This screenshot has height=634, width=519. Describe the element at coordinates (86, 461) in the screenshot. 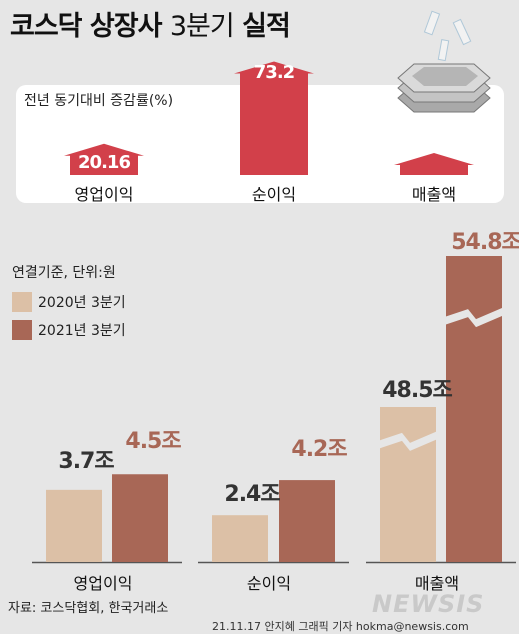

I see `bar-value-operating-2020: 3.7조` at that location.